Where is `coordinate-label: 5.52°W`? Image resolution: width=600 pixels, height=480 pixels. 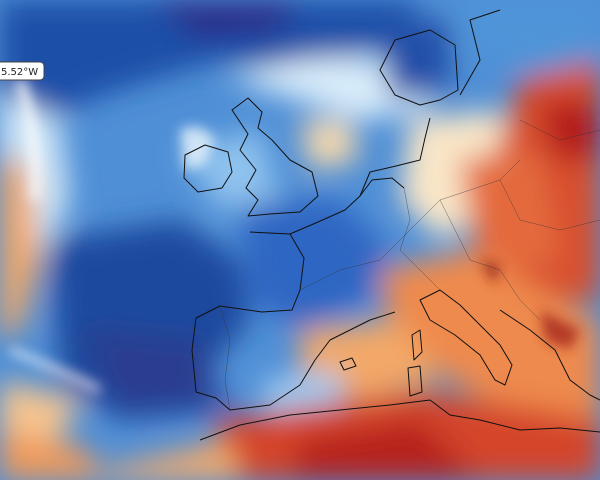 coordinate-label: 5.52°W is located at coordinates (19, 72).